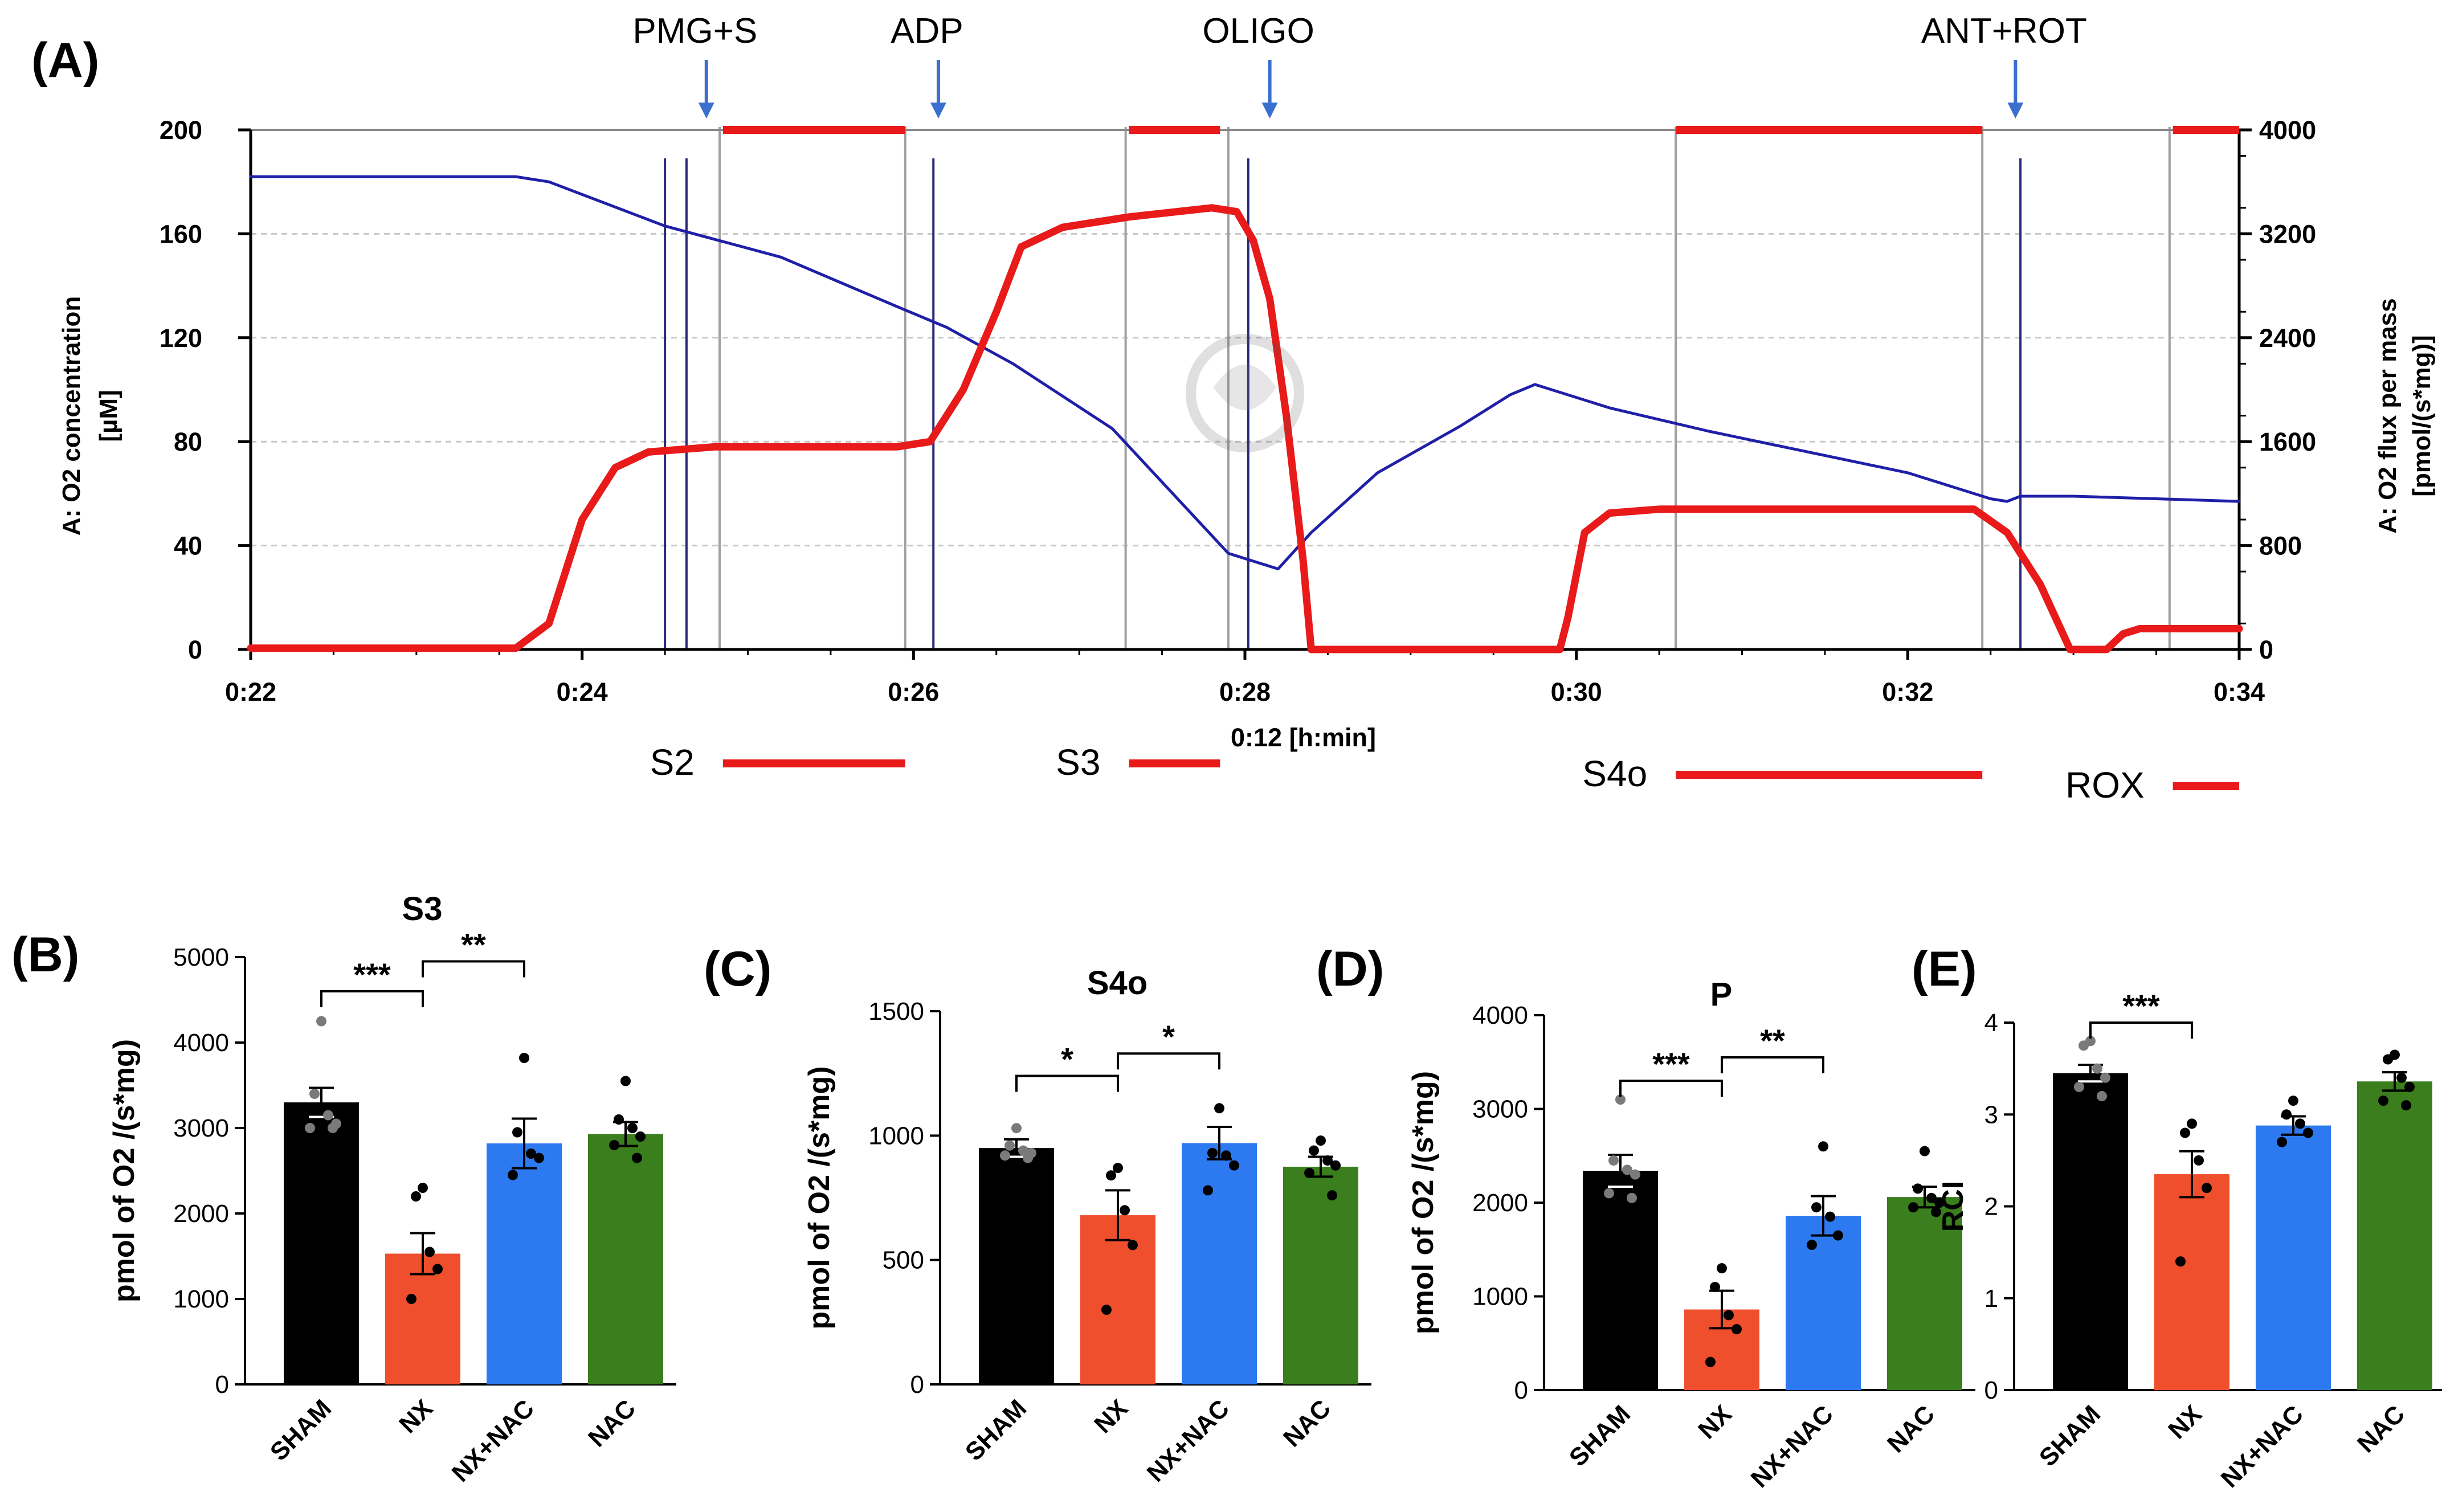  What do you see at coordinates (45, 954) in the screenshot?
I see `panel-label: (B)` at bounding box center [45, 954].